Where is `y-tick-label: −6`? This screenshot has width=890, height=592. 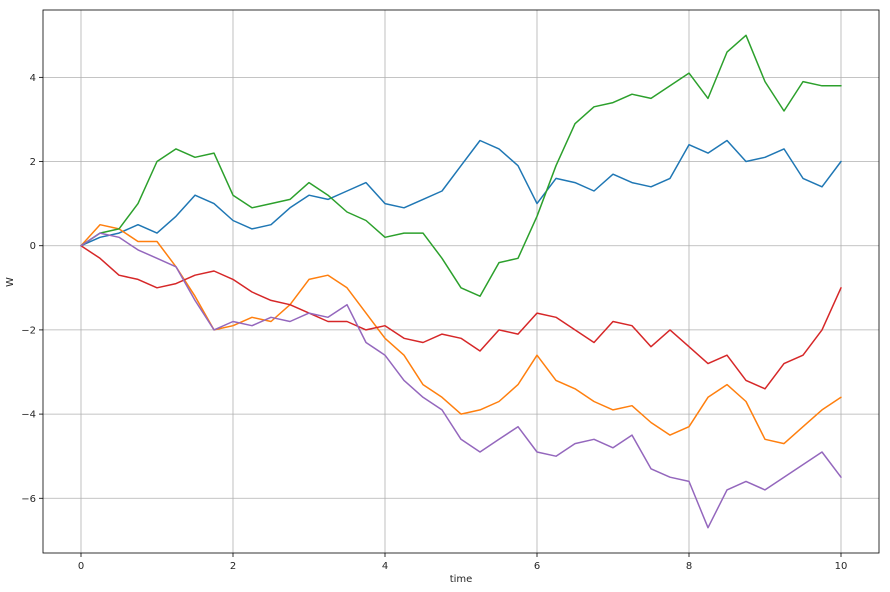 y-tick-label: −6 is located at coordinates (28, 499).